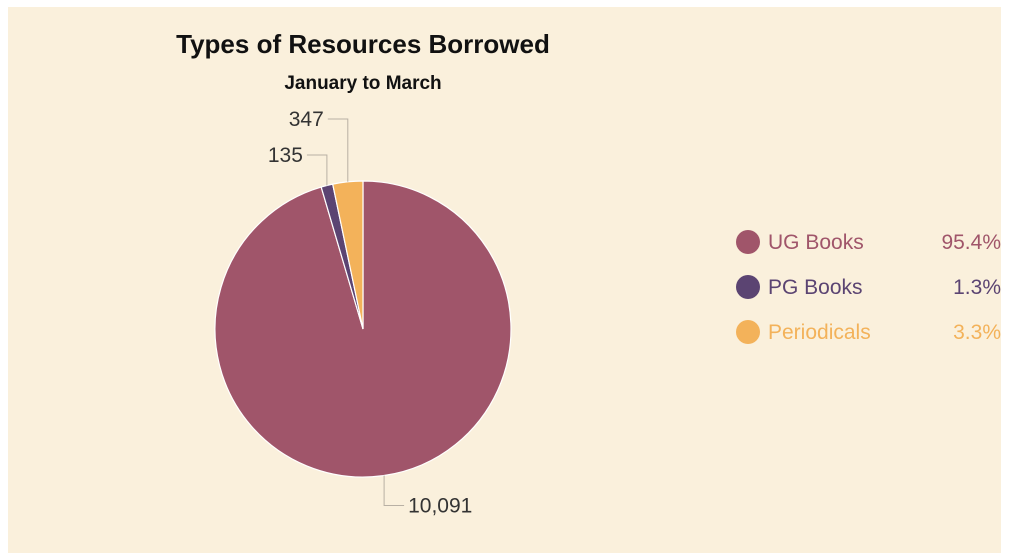  What do you see at coordinates (394, 490) in the screenshot?
I see `leader-line-ug-books` at bounding box center [394, 490].